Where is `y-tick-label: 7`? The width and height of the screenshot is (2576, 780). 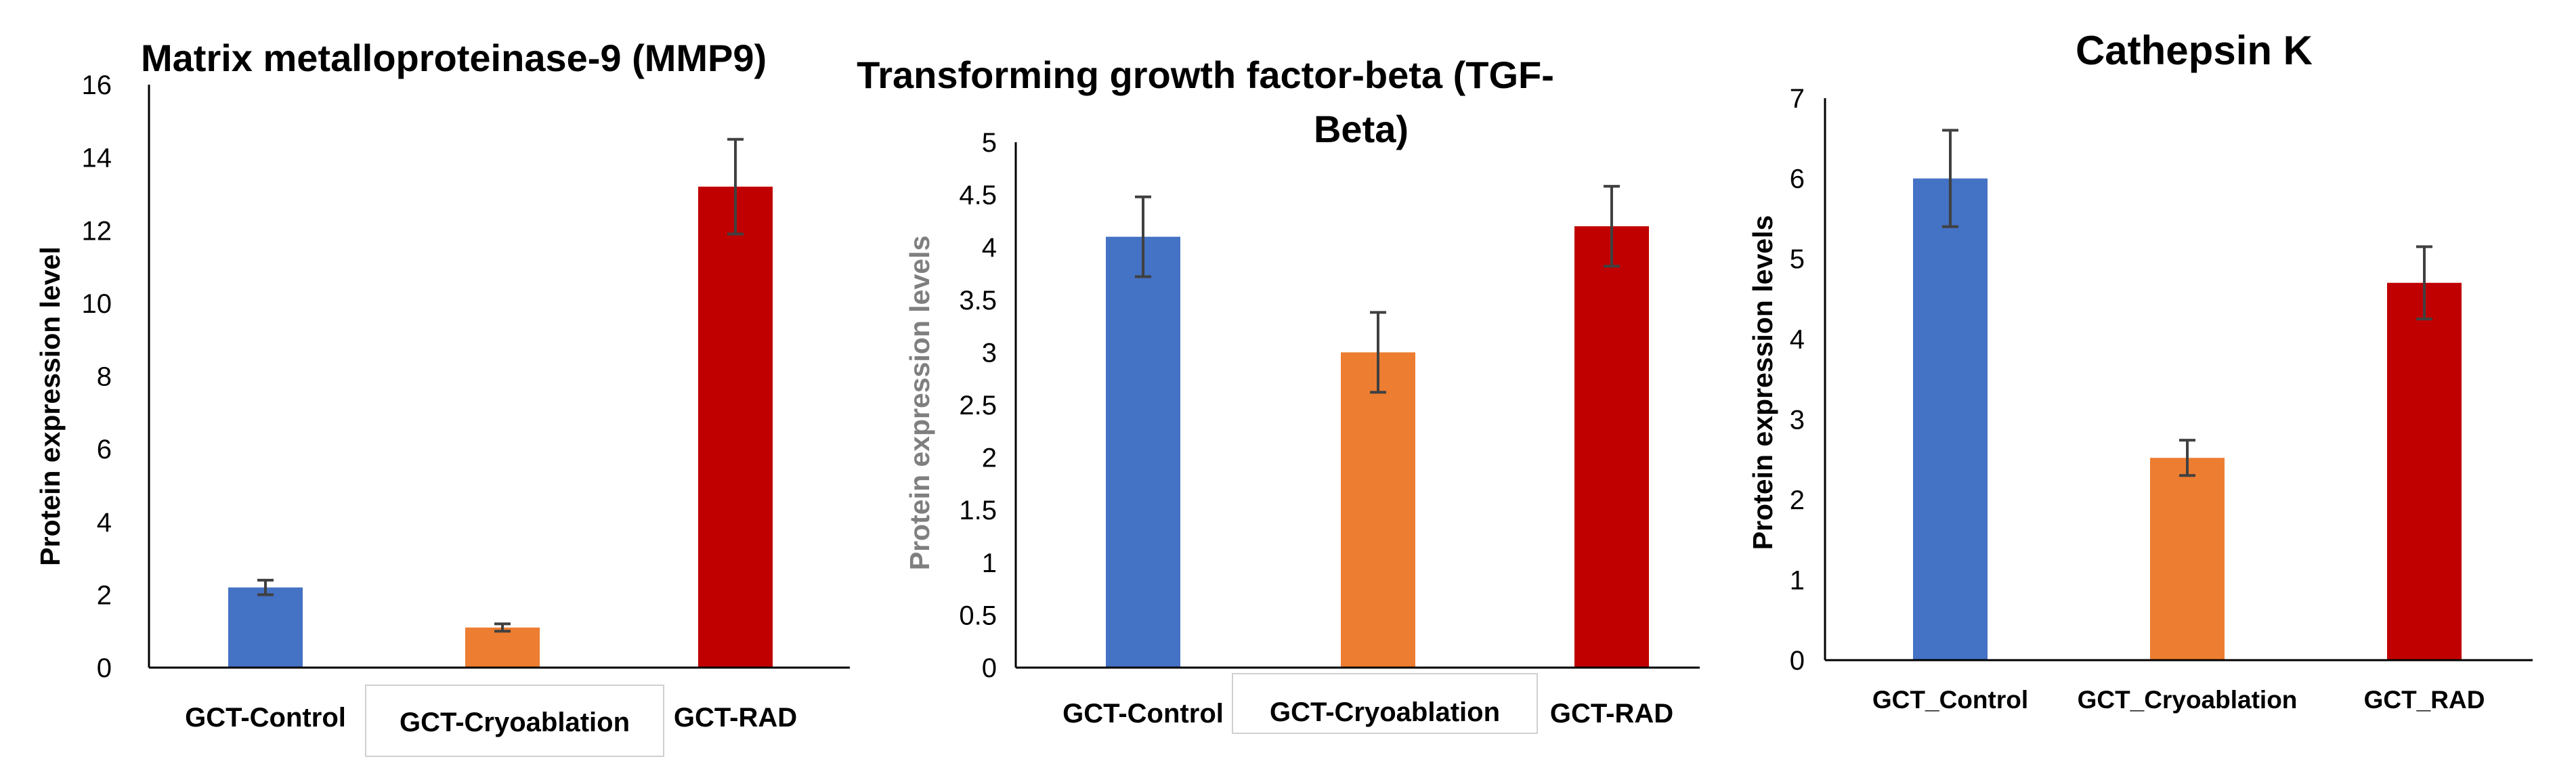 y-tick-label: 7 is located at coordinates (1797, 99).